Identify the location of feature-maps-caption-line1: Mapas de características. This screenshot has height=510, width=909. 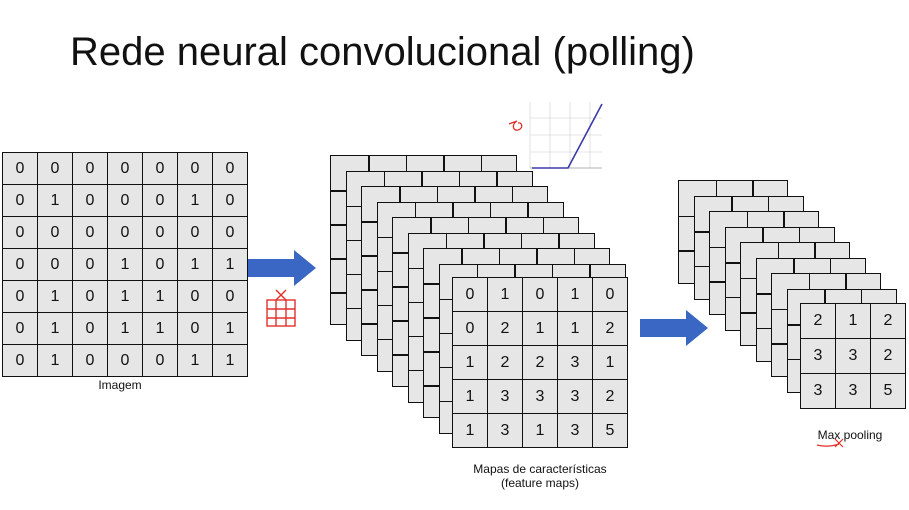
(540, 469).